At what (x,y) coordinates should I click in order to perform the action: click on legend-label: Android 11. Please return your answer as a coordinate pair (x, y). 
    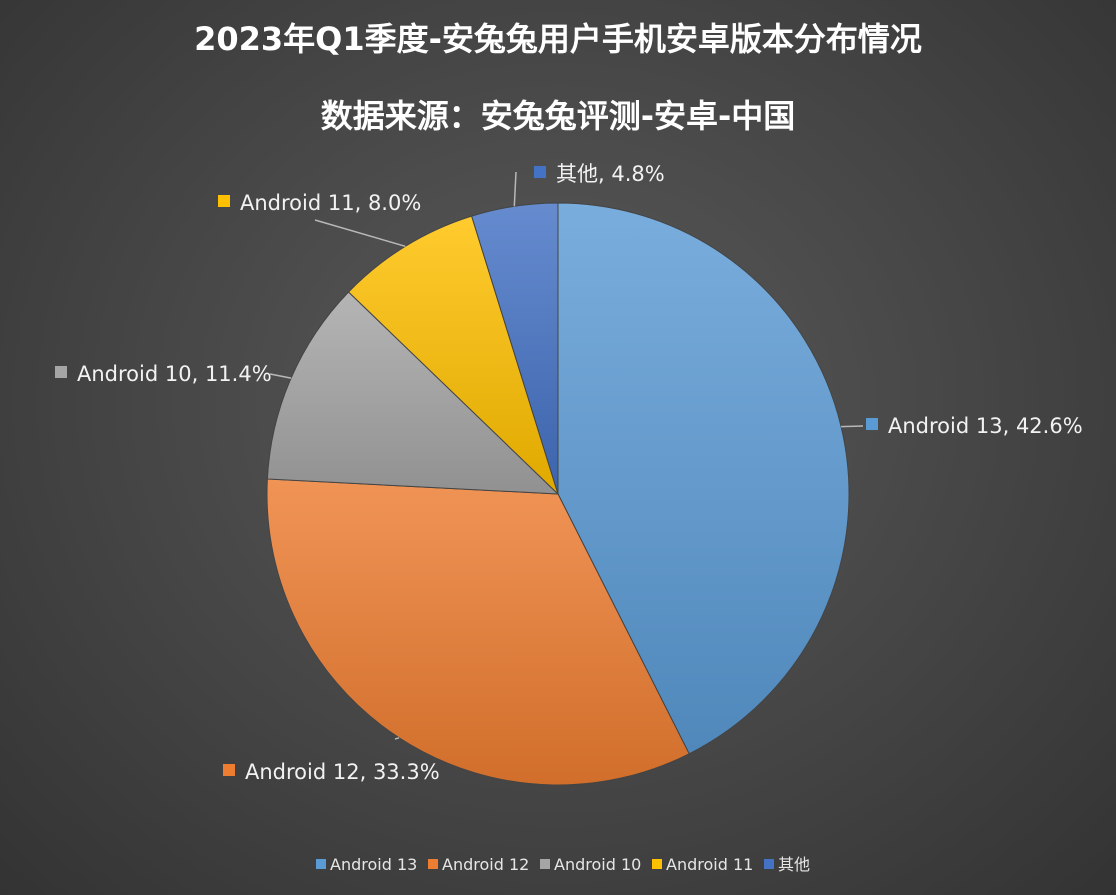
    Looking at the image, I should click on (709, 864).